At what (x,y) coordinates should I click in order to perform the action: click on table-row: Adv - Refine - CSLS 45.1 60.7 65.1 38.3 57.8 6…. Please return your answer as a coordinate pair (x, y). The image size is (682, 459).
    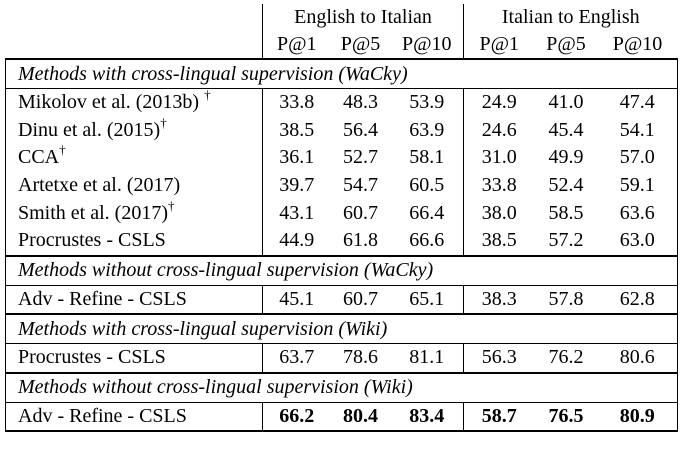
    Looking at the image, I should click on (342, 300).